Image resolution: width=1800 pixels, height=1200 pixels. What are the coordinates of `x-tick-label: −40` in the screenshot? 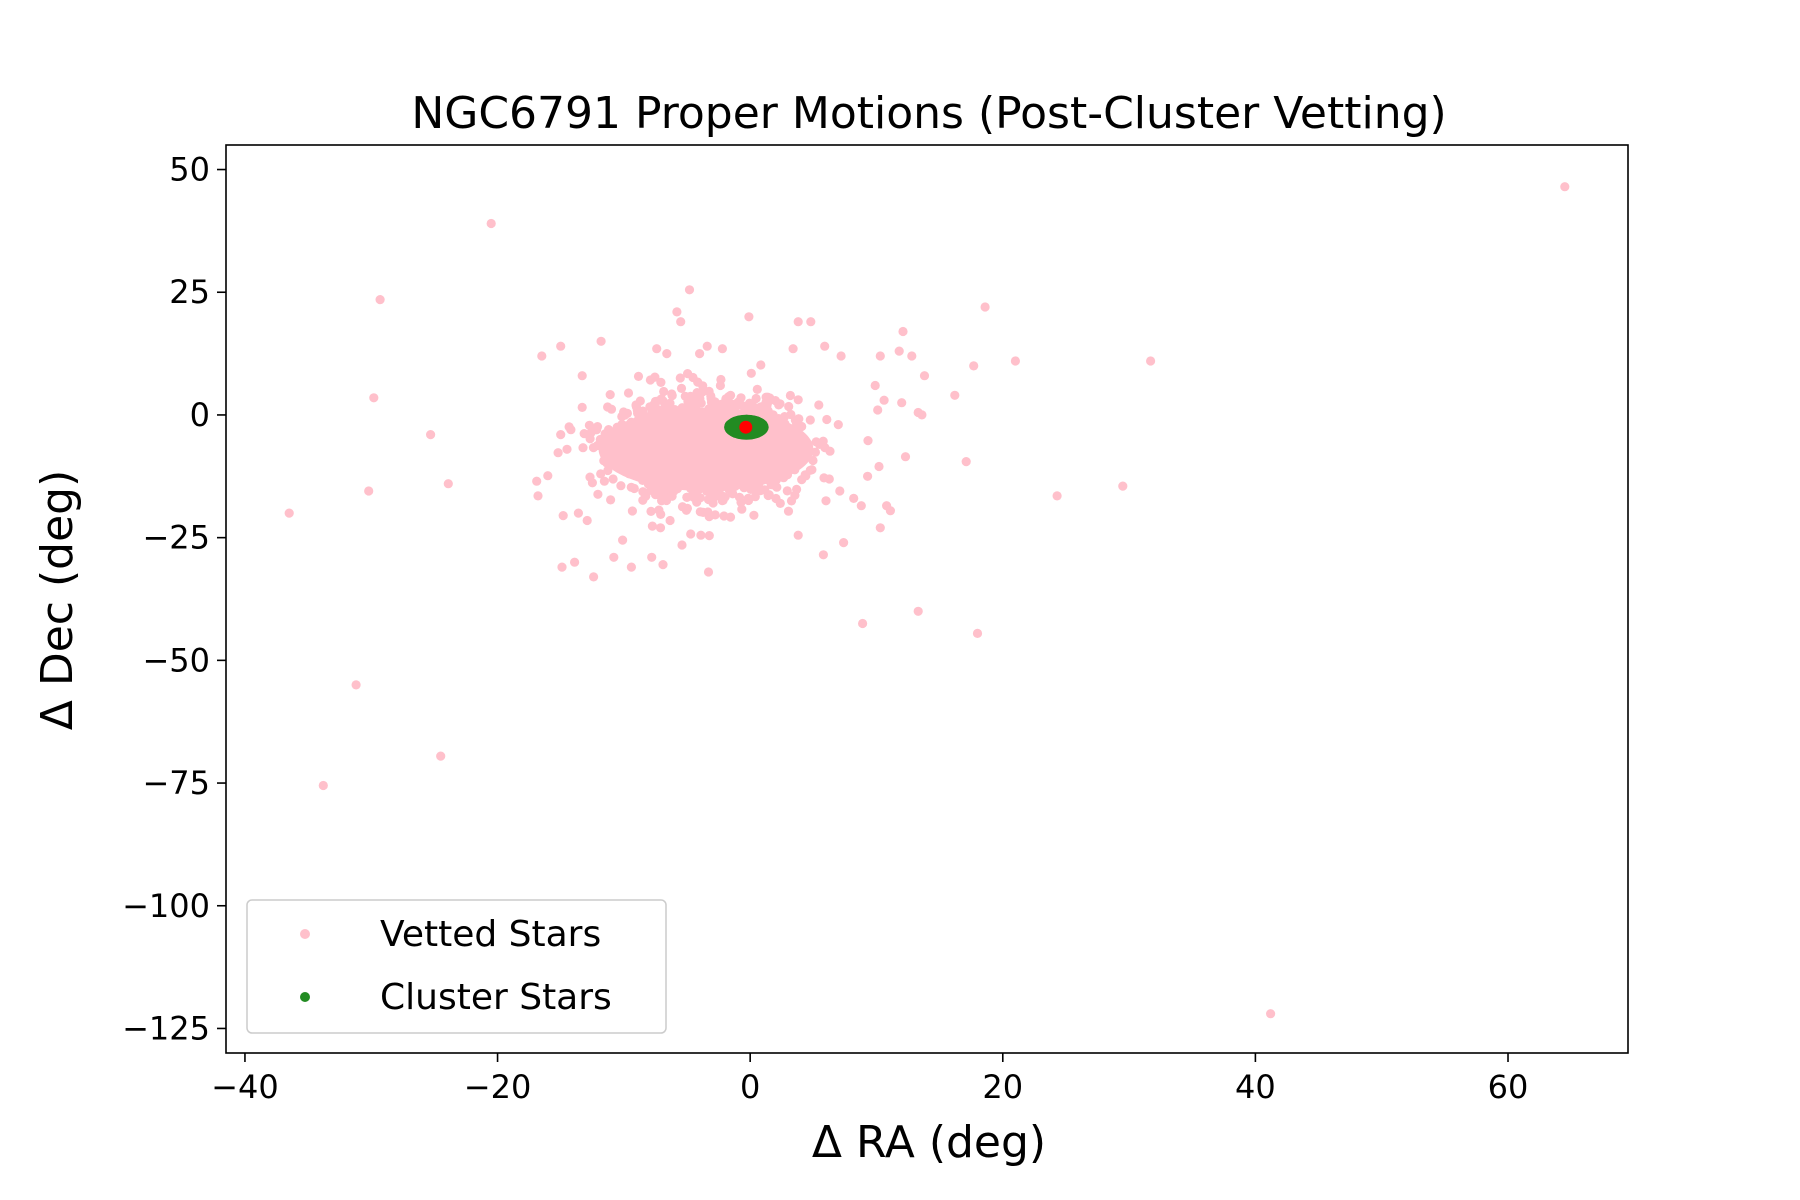 It's located at (245, 1087).